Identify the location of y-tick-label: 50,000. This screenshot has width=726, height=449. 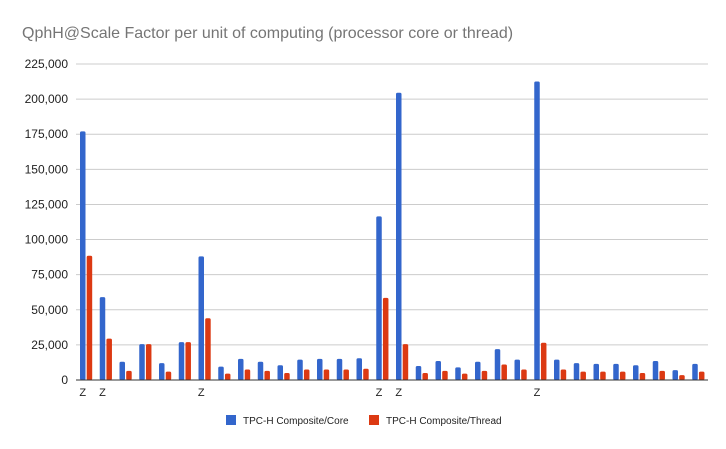
(49, 310).